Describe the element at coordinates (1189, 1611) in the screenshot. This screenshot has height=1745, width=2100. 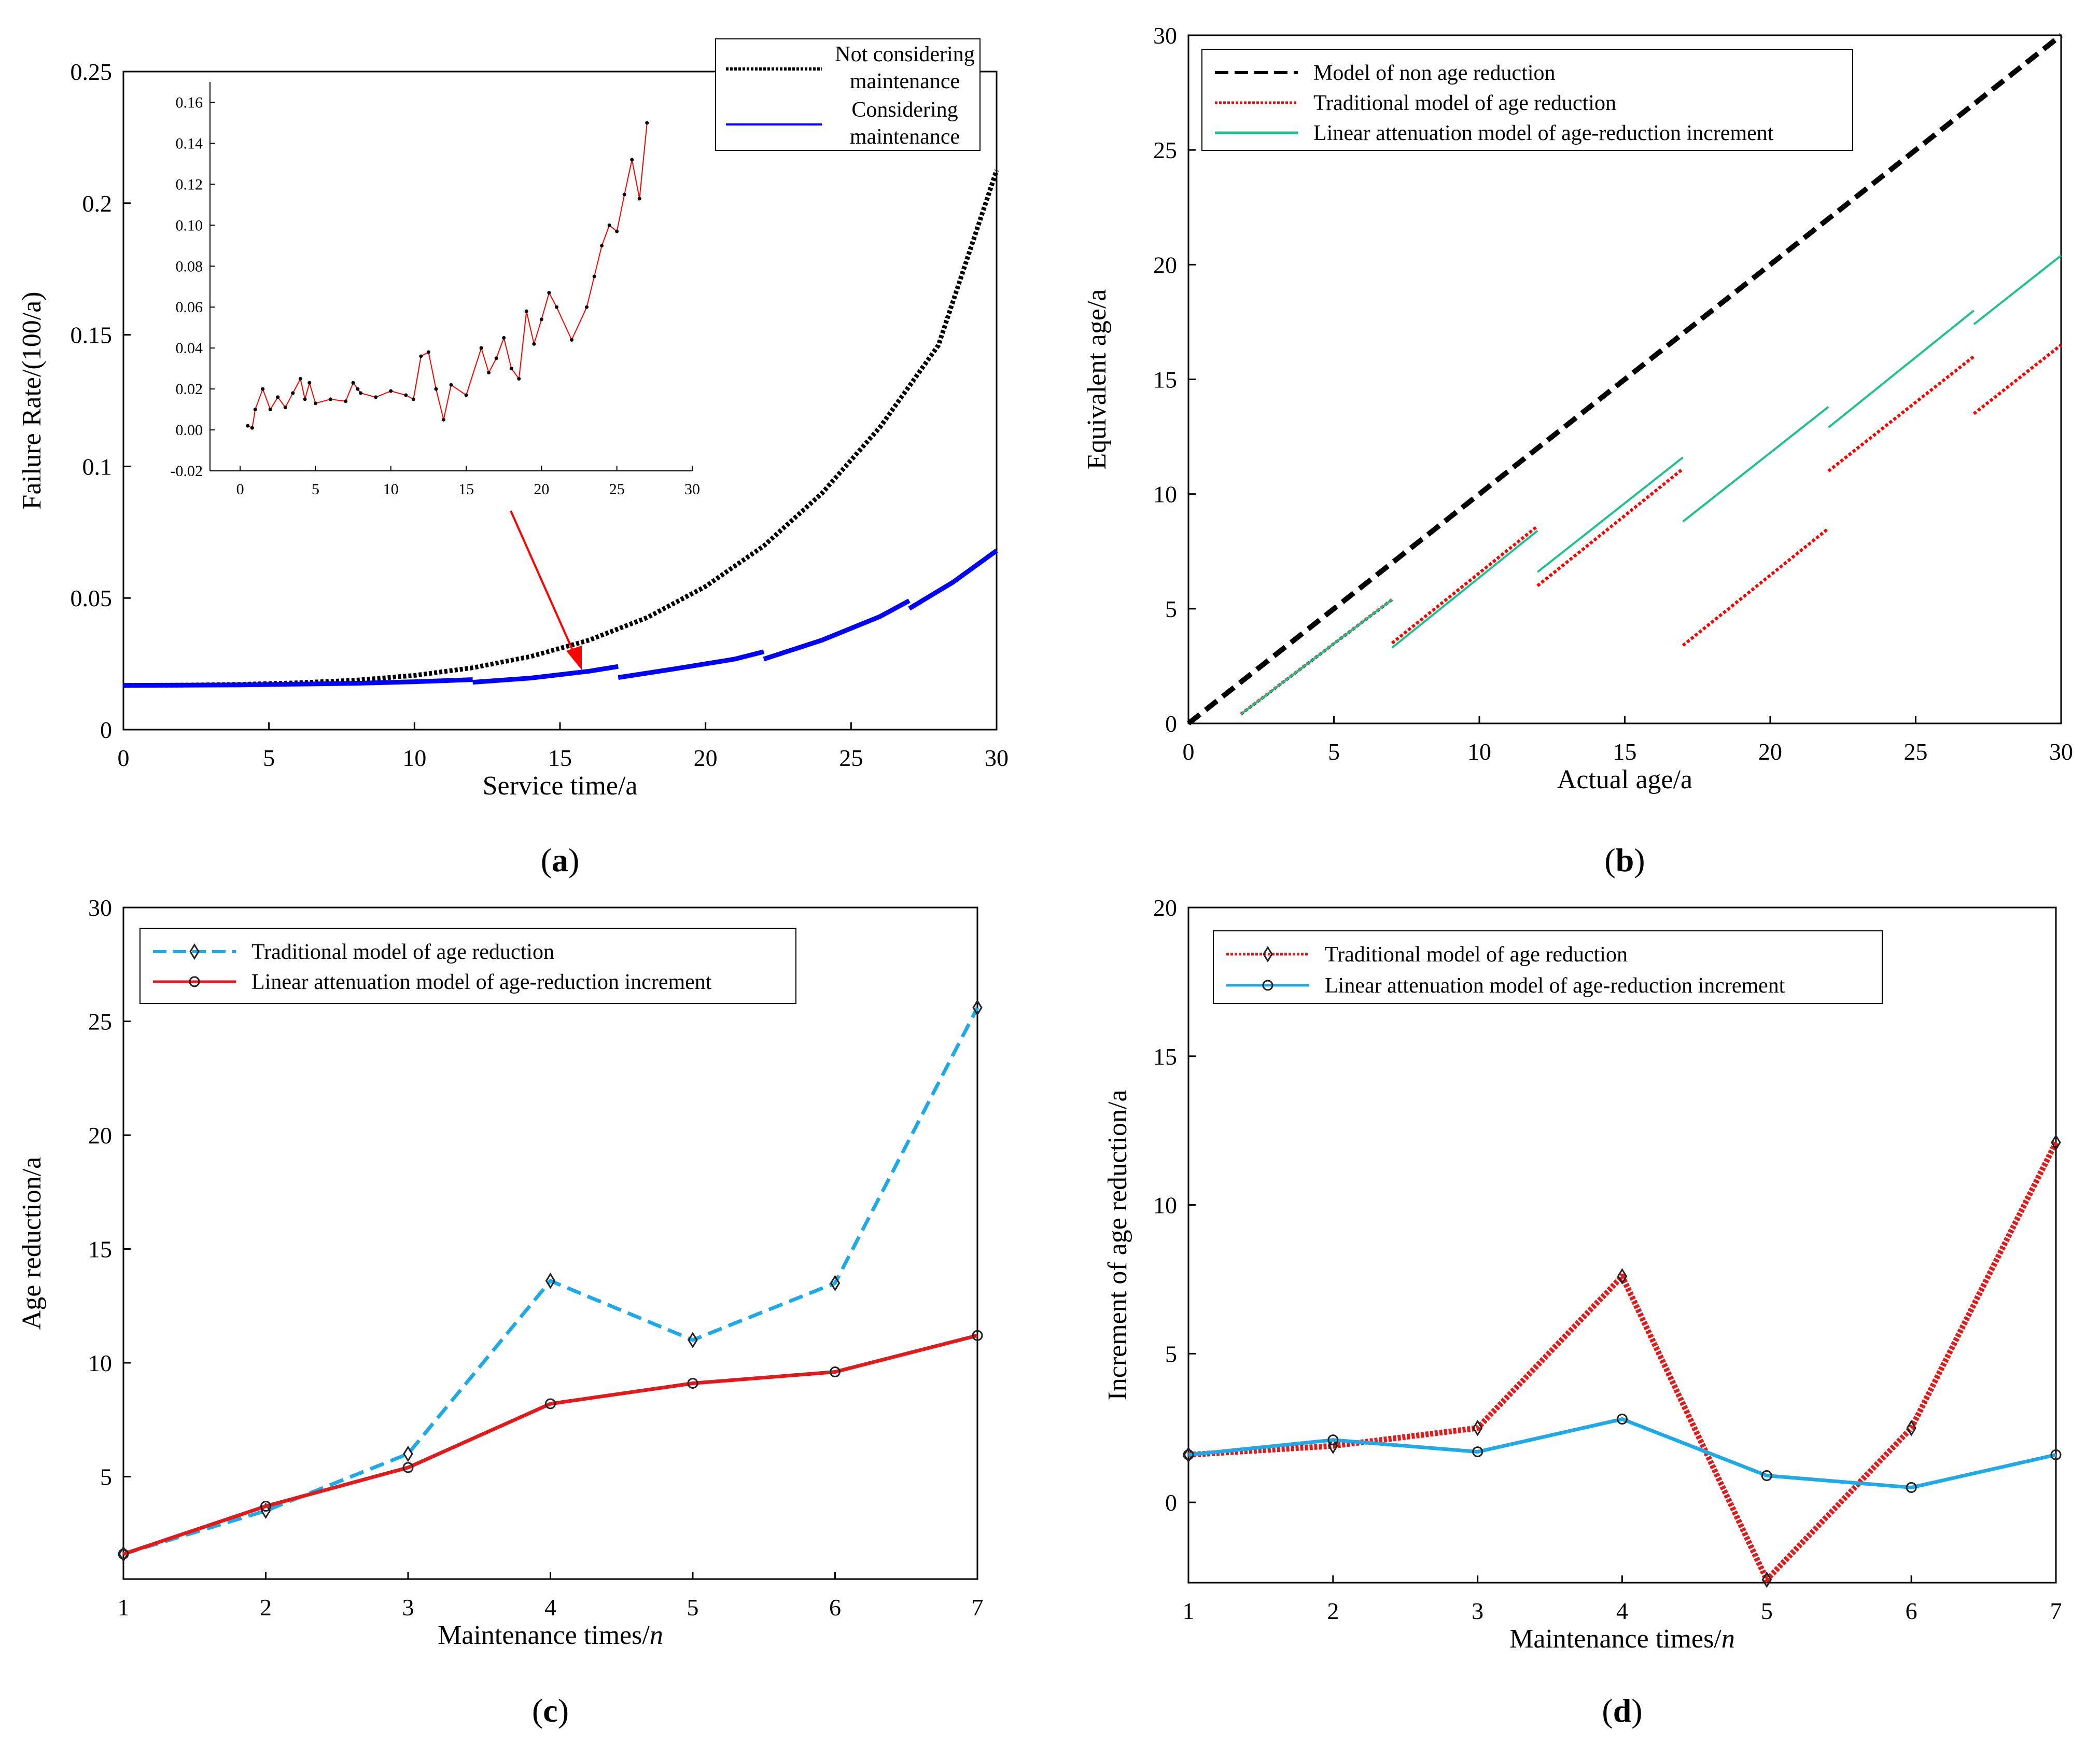
I see `x-tick-label: 1` at that location.